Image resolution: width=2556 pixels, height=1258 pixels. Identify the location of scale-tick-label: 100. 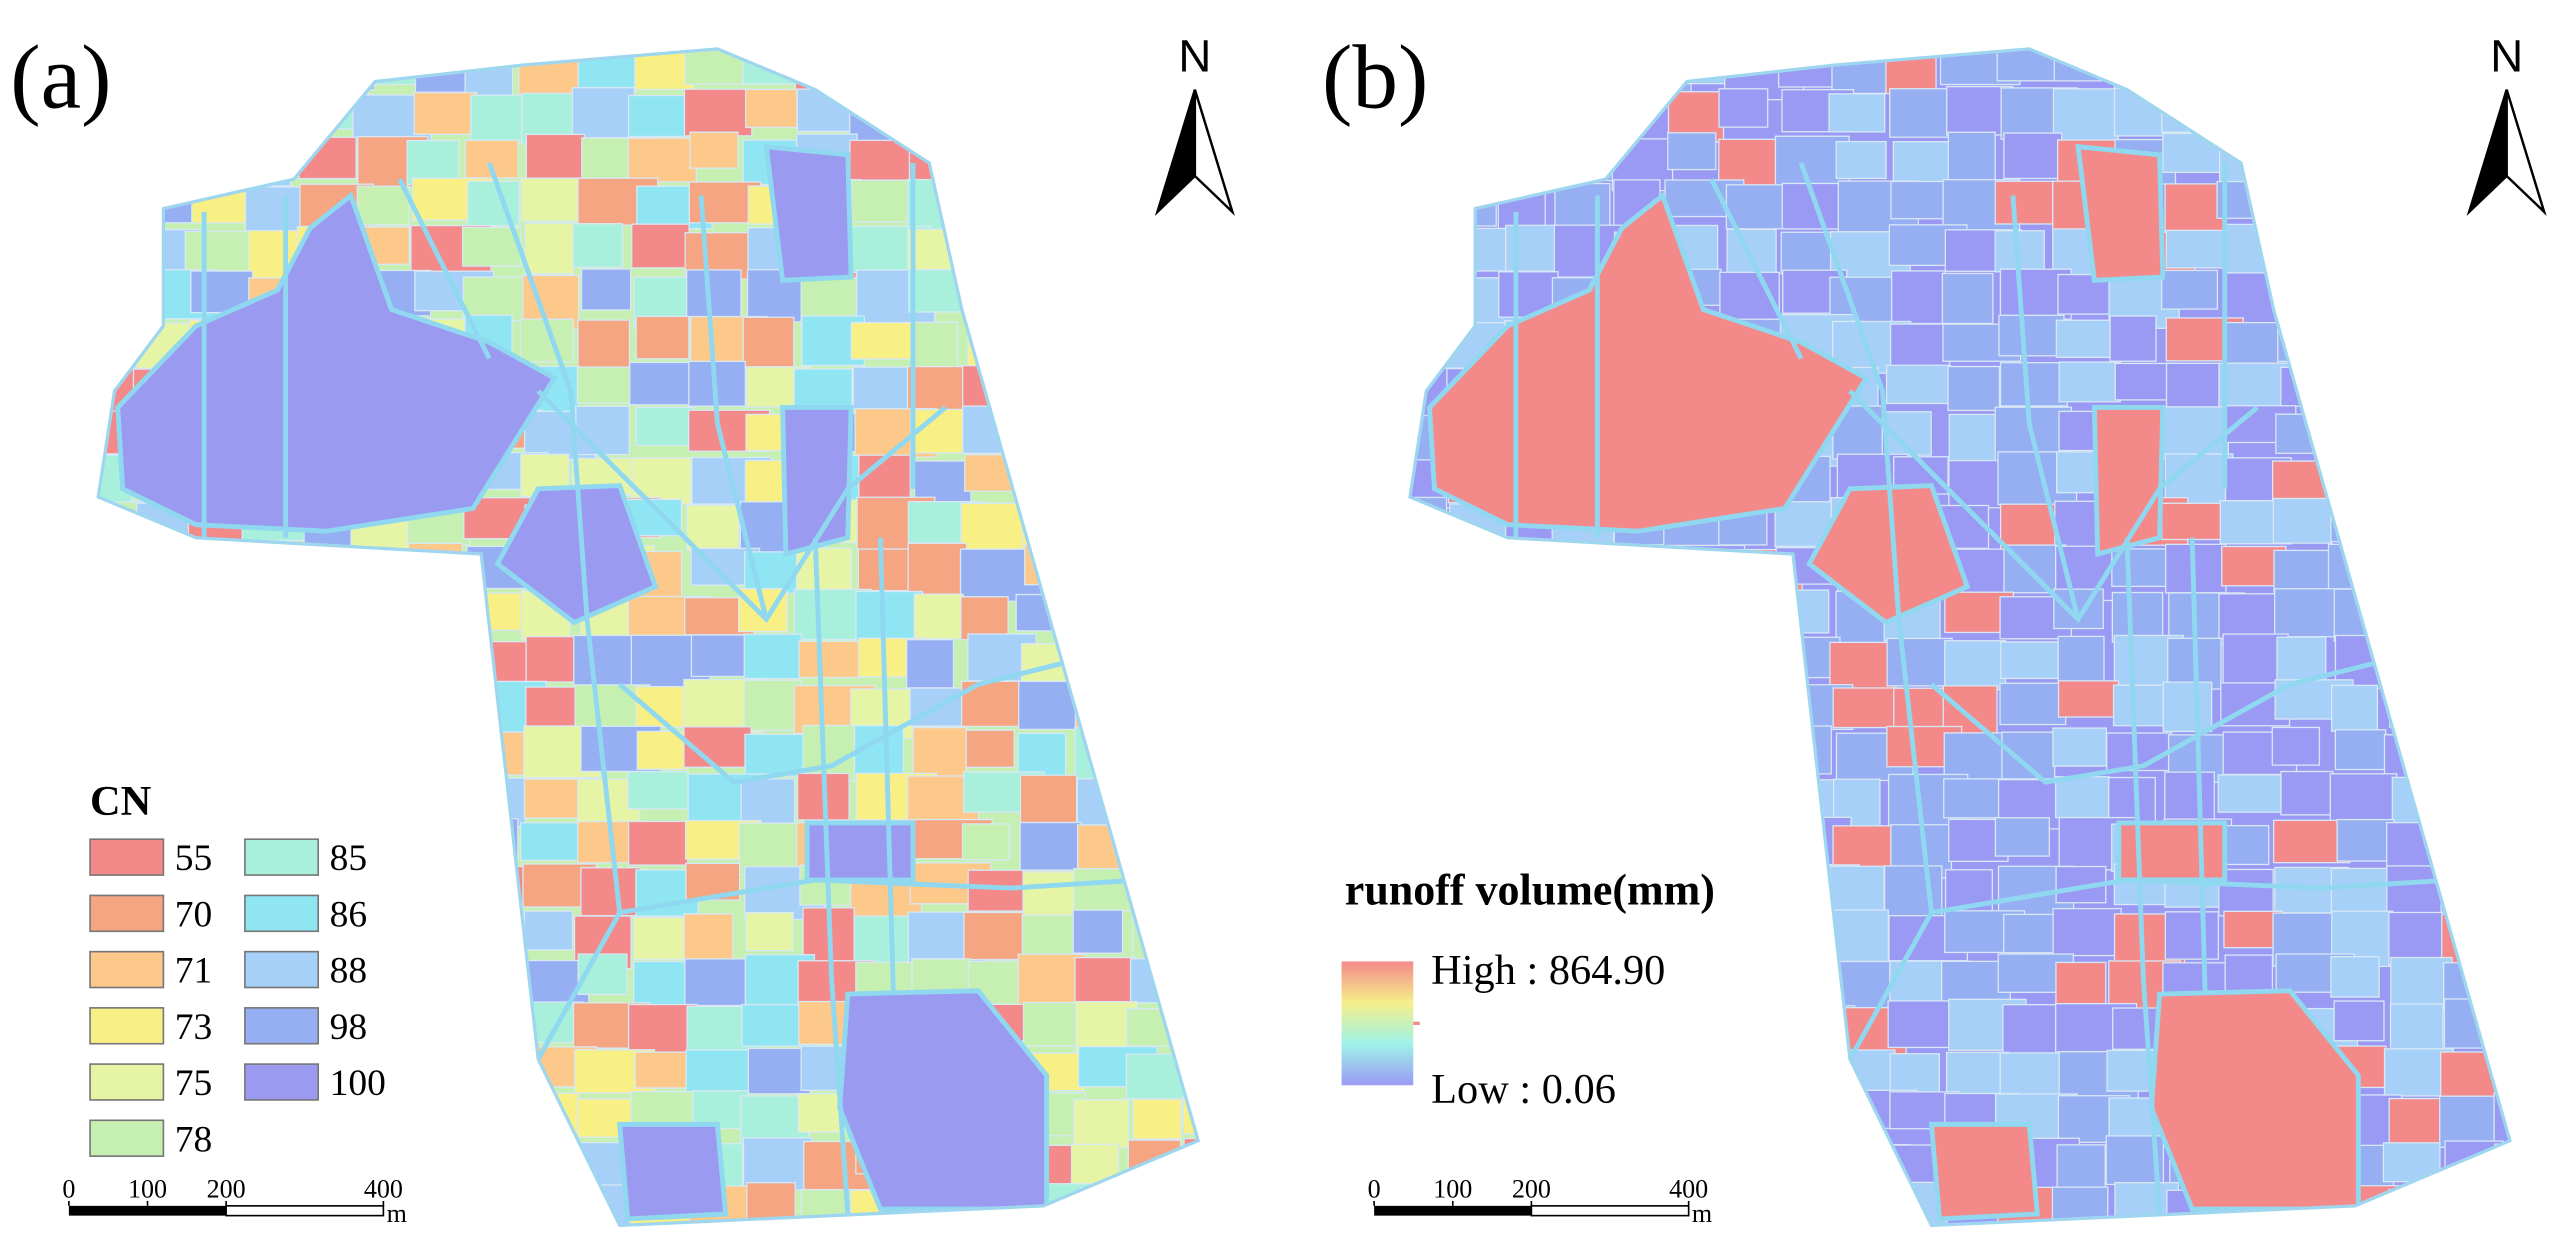
(1452, 1189).